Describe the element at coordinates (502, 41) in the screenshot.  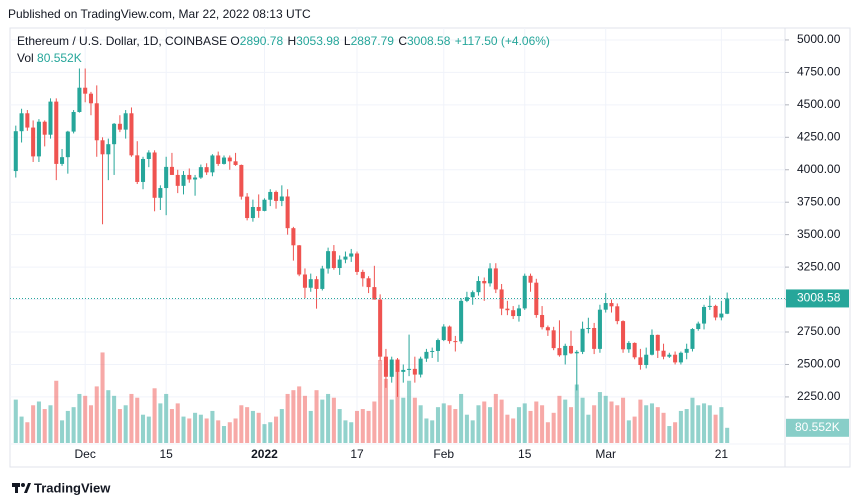
I see `change: +117.50 (+4.06%)` at that location.